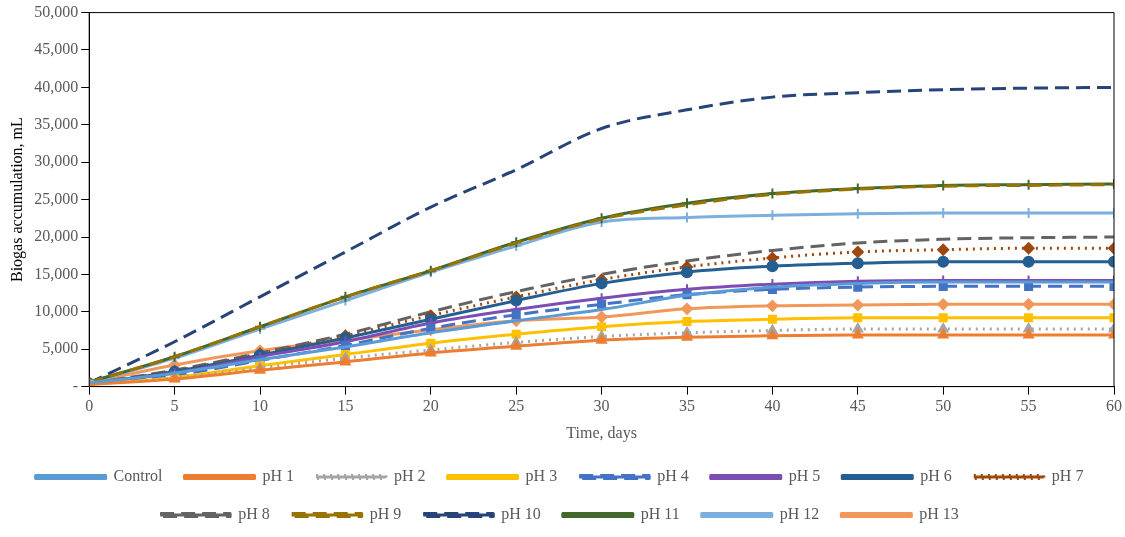 The width and height of the screenshot is (1125, 537). Describe the element at coordinates (541, 476) in the screenshot. I see `legend-label: pH 3` at that location.